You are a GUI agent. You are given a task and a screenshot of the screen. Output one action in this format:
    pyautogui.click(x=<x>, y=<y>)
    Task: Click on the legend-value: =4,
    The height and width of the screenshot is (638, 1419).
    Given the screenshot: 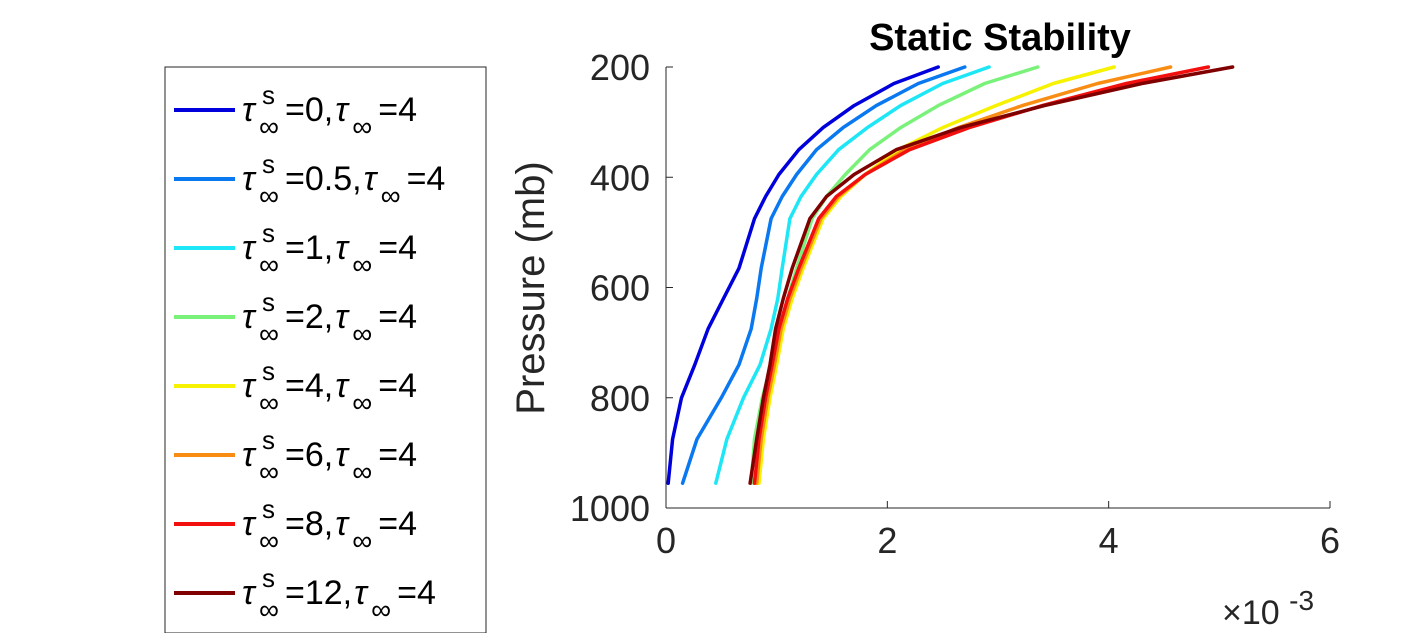 What is the action you would take?
    pyautogui.click(x=309, y=386)
    